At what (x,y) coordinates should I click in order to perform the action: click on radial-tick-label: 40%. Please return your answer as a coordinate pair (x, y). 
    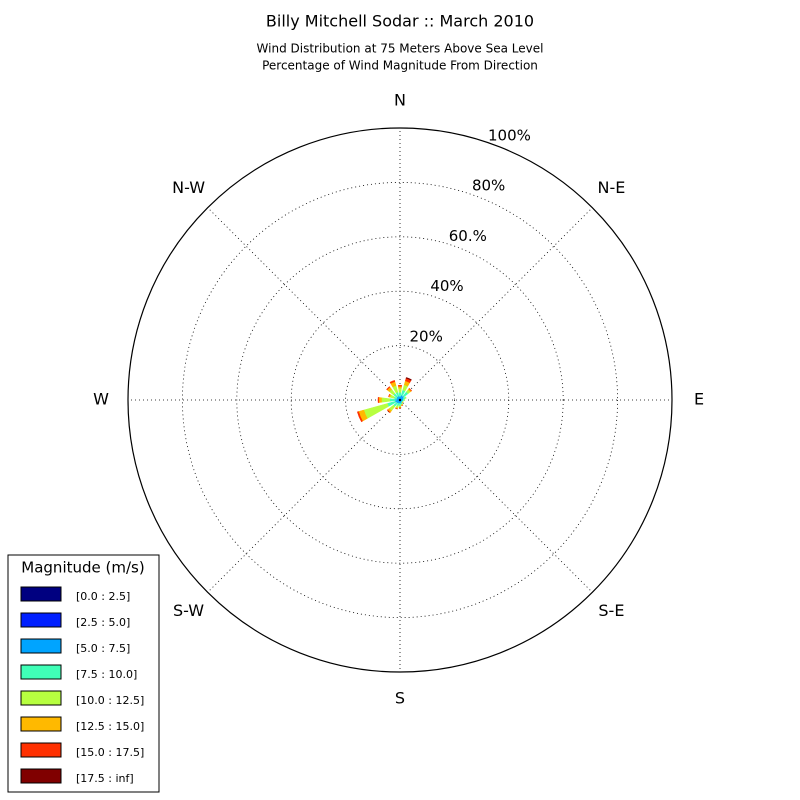
    Looking at the image, I should click on (446, 286).